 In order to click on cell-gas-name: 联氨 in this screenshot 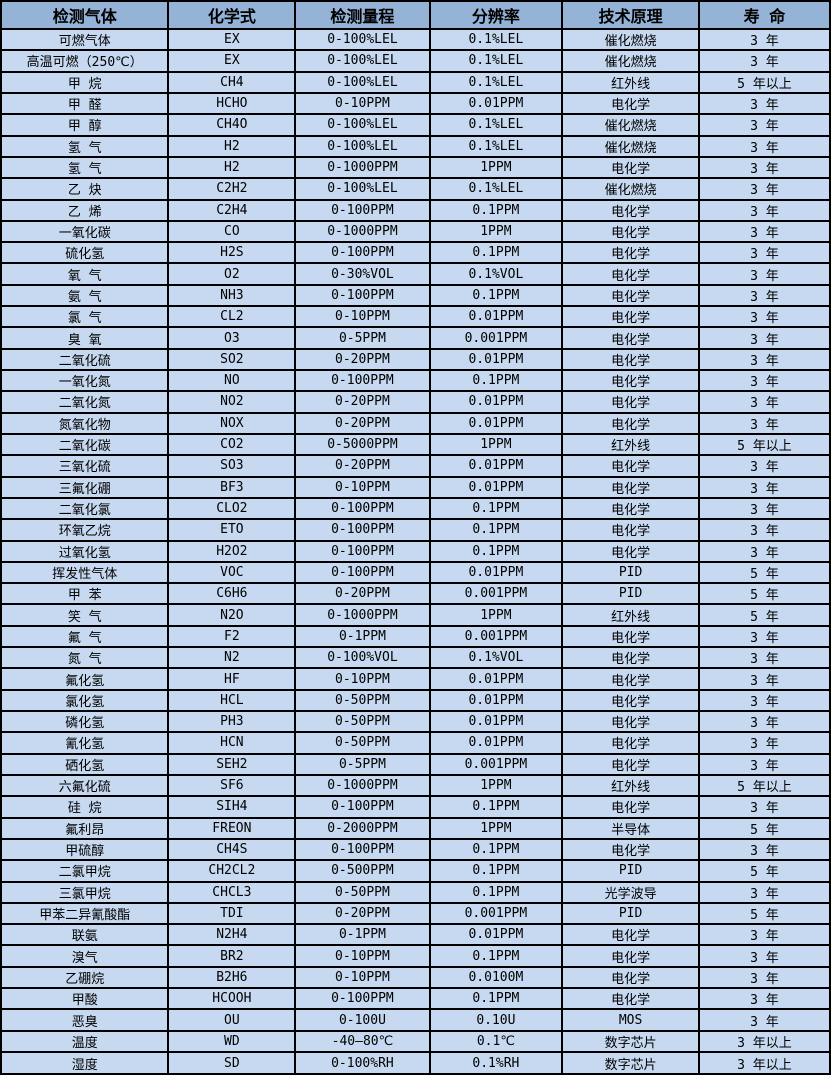, I will do `click(85, 935)`.